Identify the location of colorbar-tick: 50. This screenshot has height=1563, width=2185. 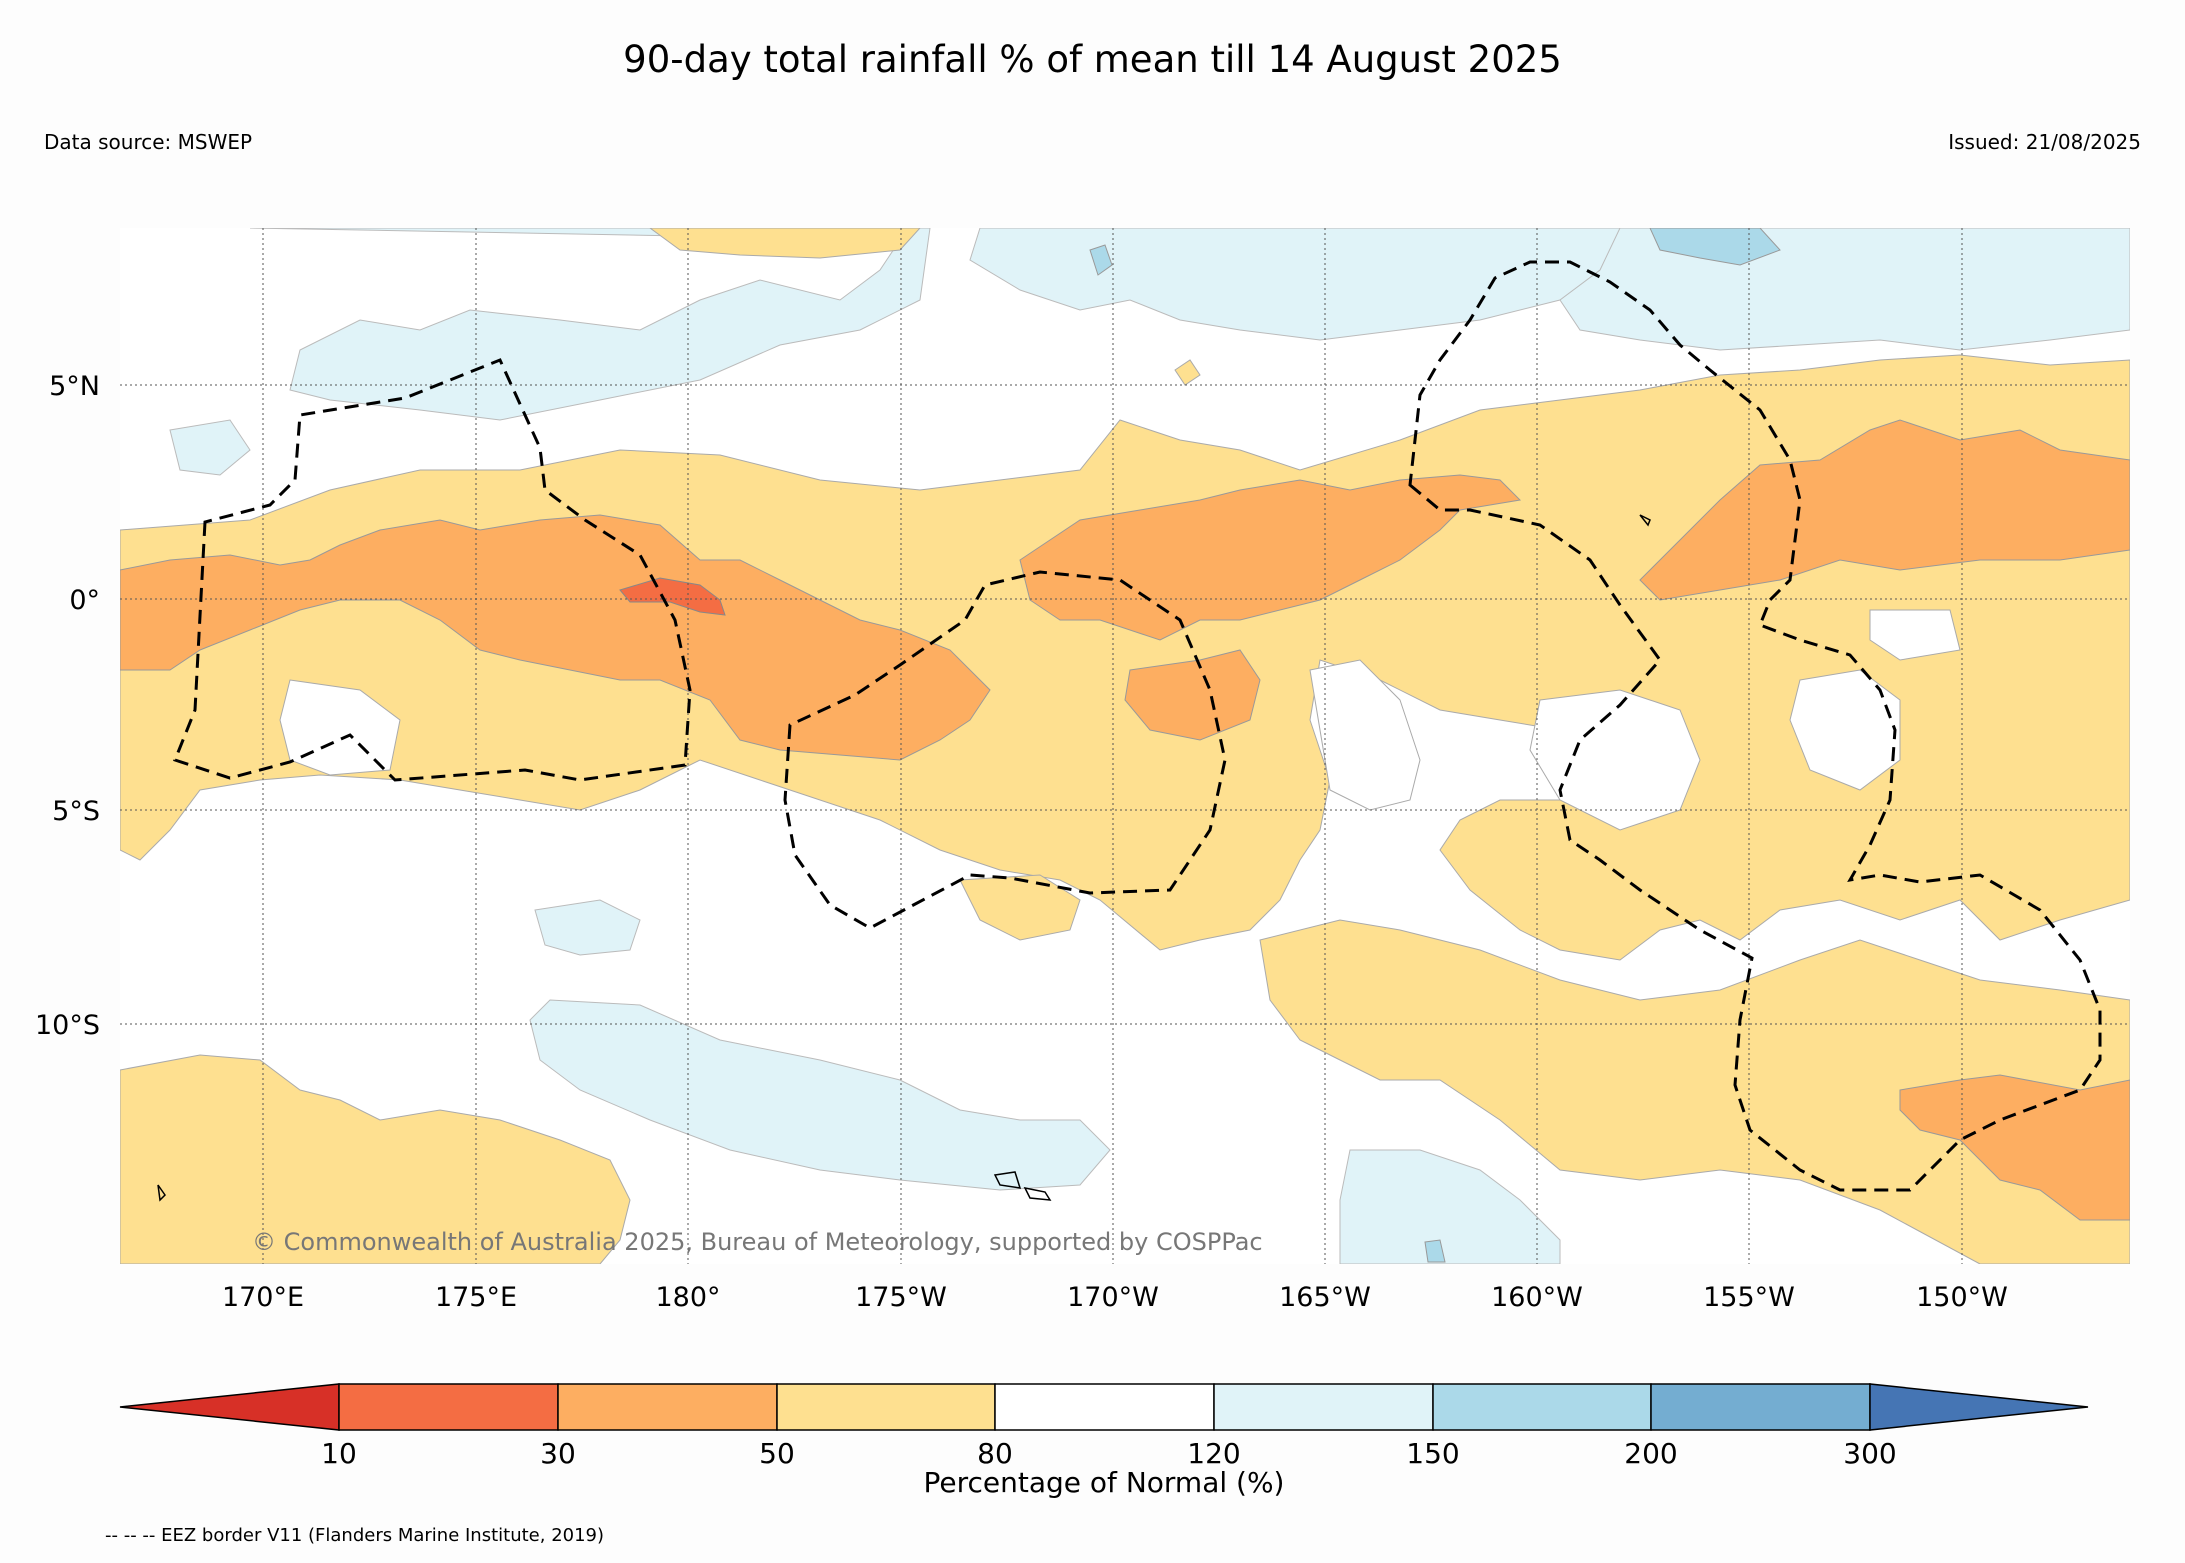
(777, 1453).